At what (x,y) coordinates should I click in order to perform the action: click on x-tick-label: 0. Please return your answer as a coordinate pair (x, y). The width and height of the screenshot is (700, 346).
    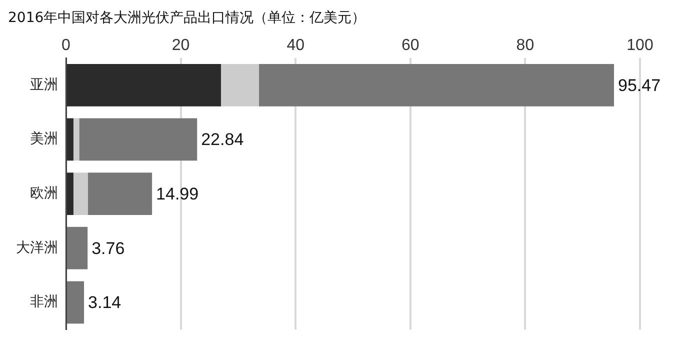
    Looking at the image, I should click on (66, 45).